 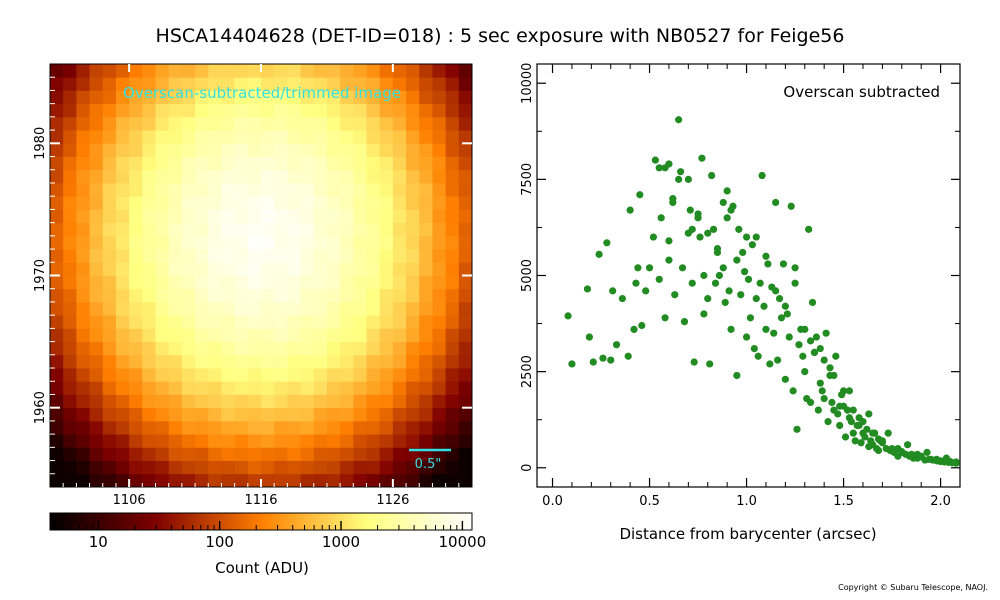 What do you see at coordinates (747, 534) in the screenshot?
I see `scatter-x-axis-label: Distance from barycenter (arcsec)` at bounding box center [747, 534].